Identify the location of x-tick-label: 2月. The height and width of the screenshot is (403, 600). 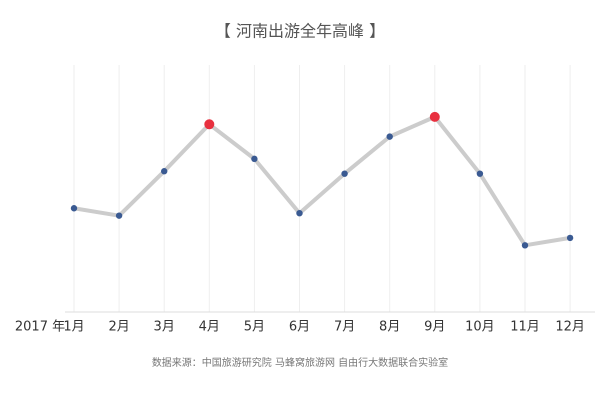
(118, 327).